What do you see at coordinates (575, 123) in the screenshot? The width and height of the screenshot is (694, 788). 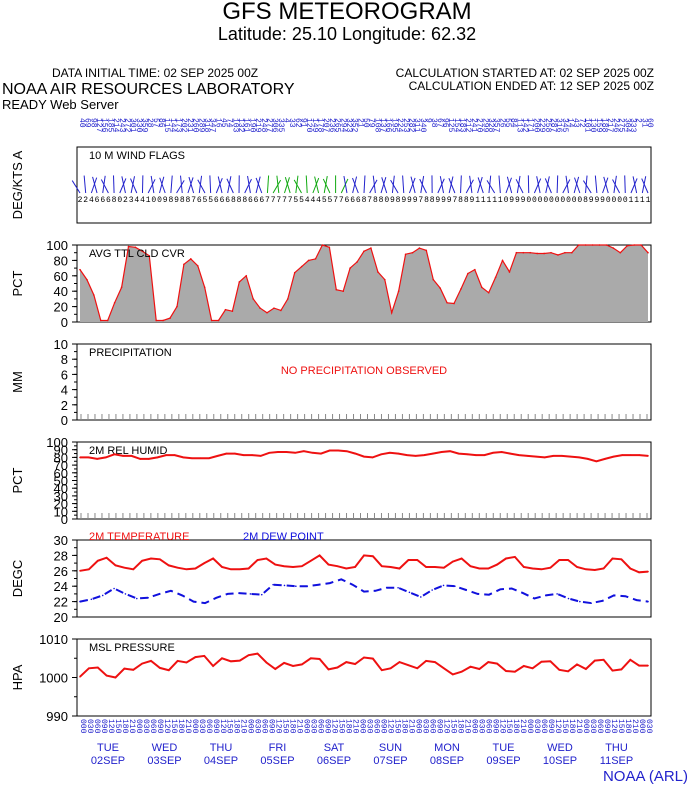 I see `wind-dir-label-87: 43` at bounding box center [575, 123].